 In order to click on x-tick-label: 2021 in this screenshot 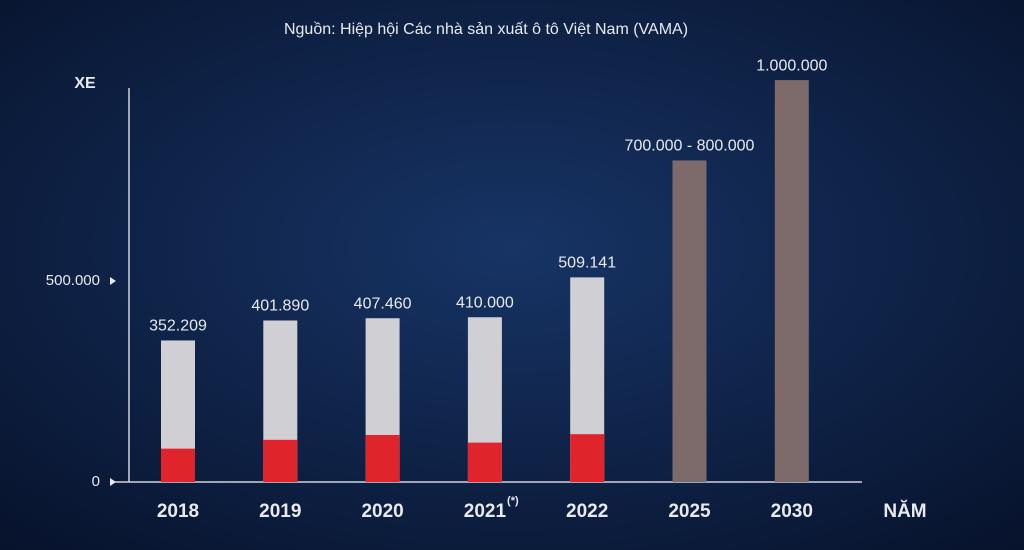, I will do `click(485, 511)`.